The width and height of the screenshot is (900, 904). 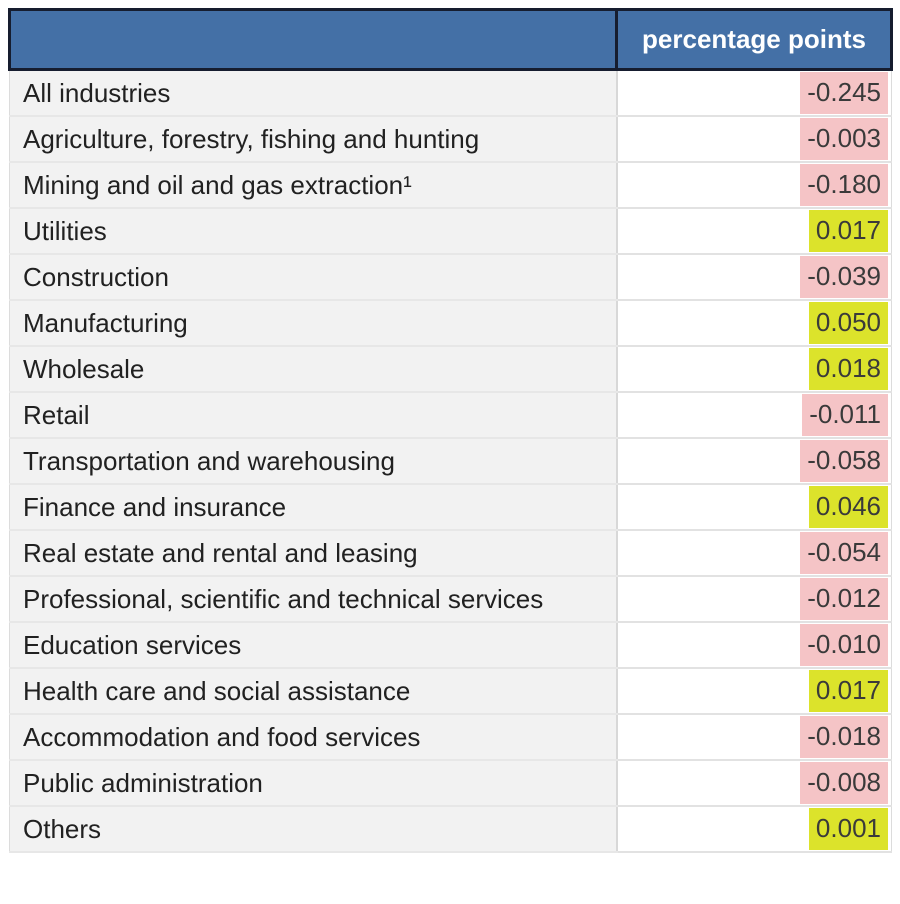 I want to click on value-highlight: 0.050, so click(x=848, y=323).